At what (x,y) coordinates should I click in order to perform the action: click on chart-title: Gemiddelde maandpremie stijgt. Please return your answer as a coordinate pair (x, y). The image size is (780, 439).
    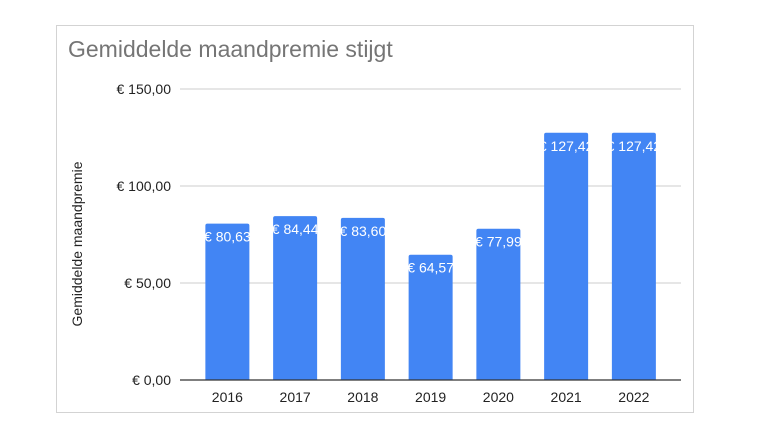
    Looking at the image, I should click on (230, 49).